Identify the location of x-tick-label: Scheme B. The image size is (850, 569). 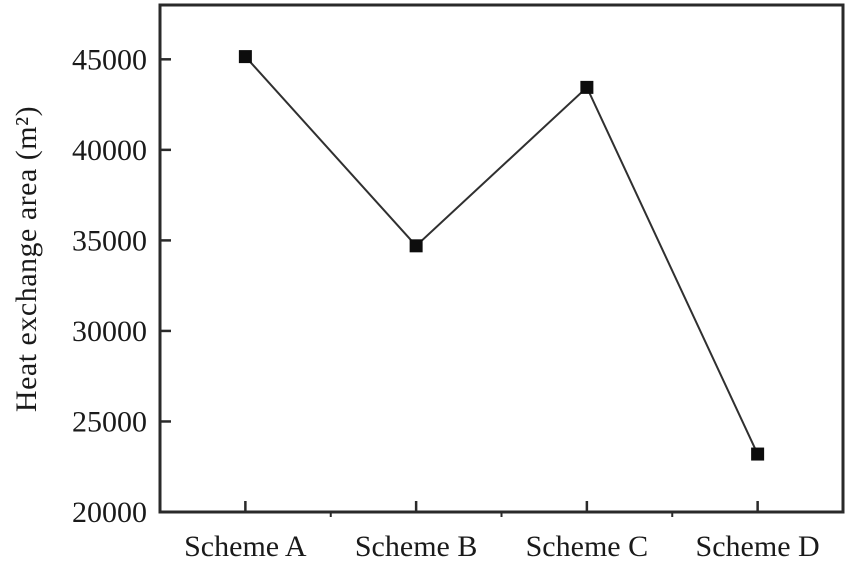
(416, 546).